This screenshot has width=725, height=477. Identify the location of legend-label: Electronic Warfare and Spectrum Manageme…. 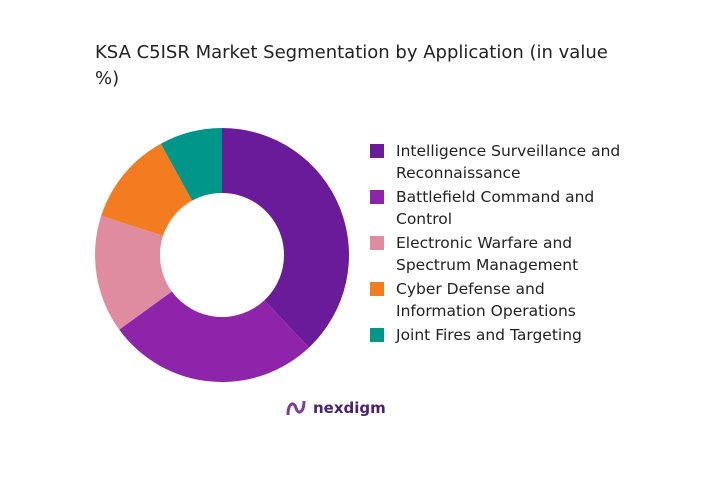
(487, 254).